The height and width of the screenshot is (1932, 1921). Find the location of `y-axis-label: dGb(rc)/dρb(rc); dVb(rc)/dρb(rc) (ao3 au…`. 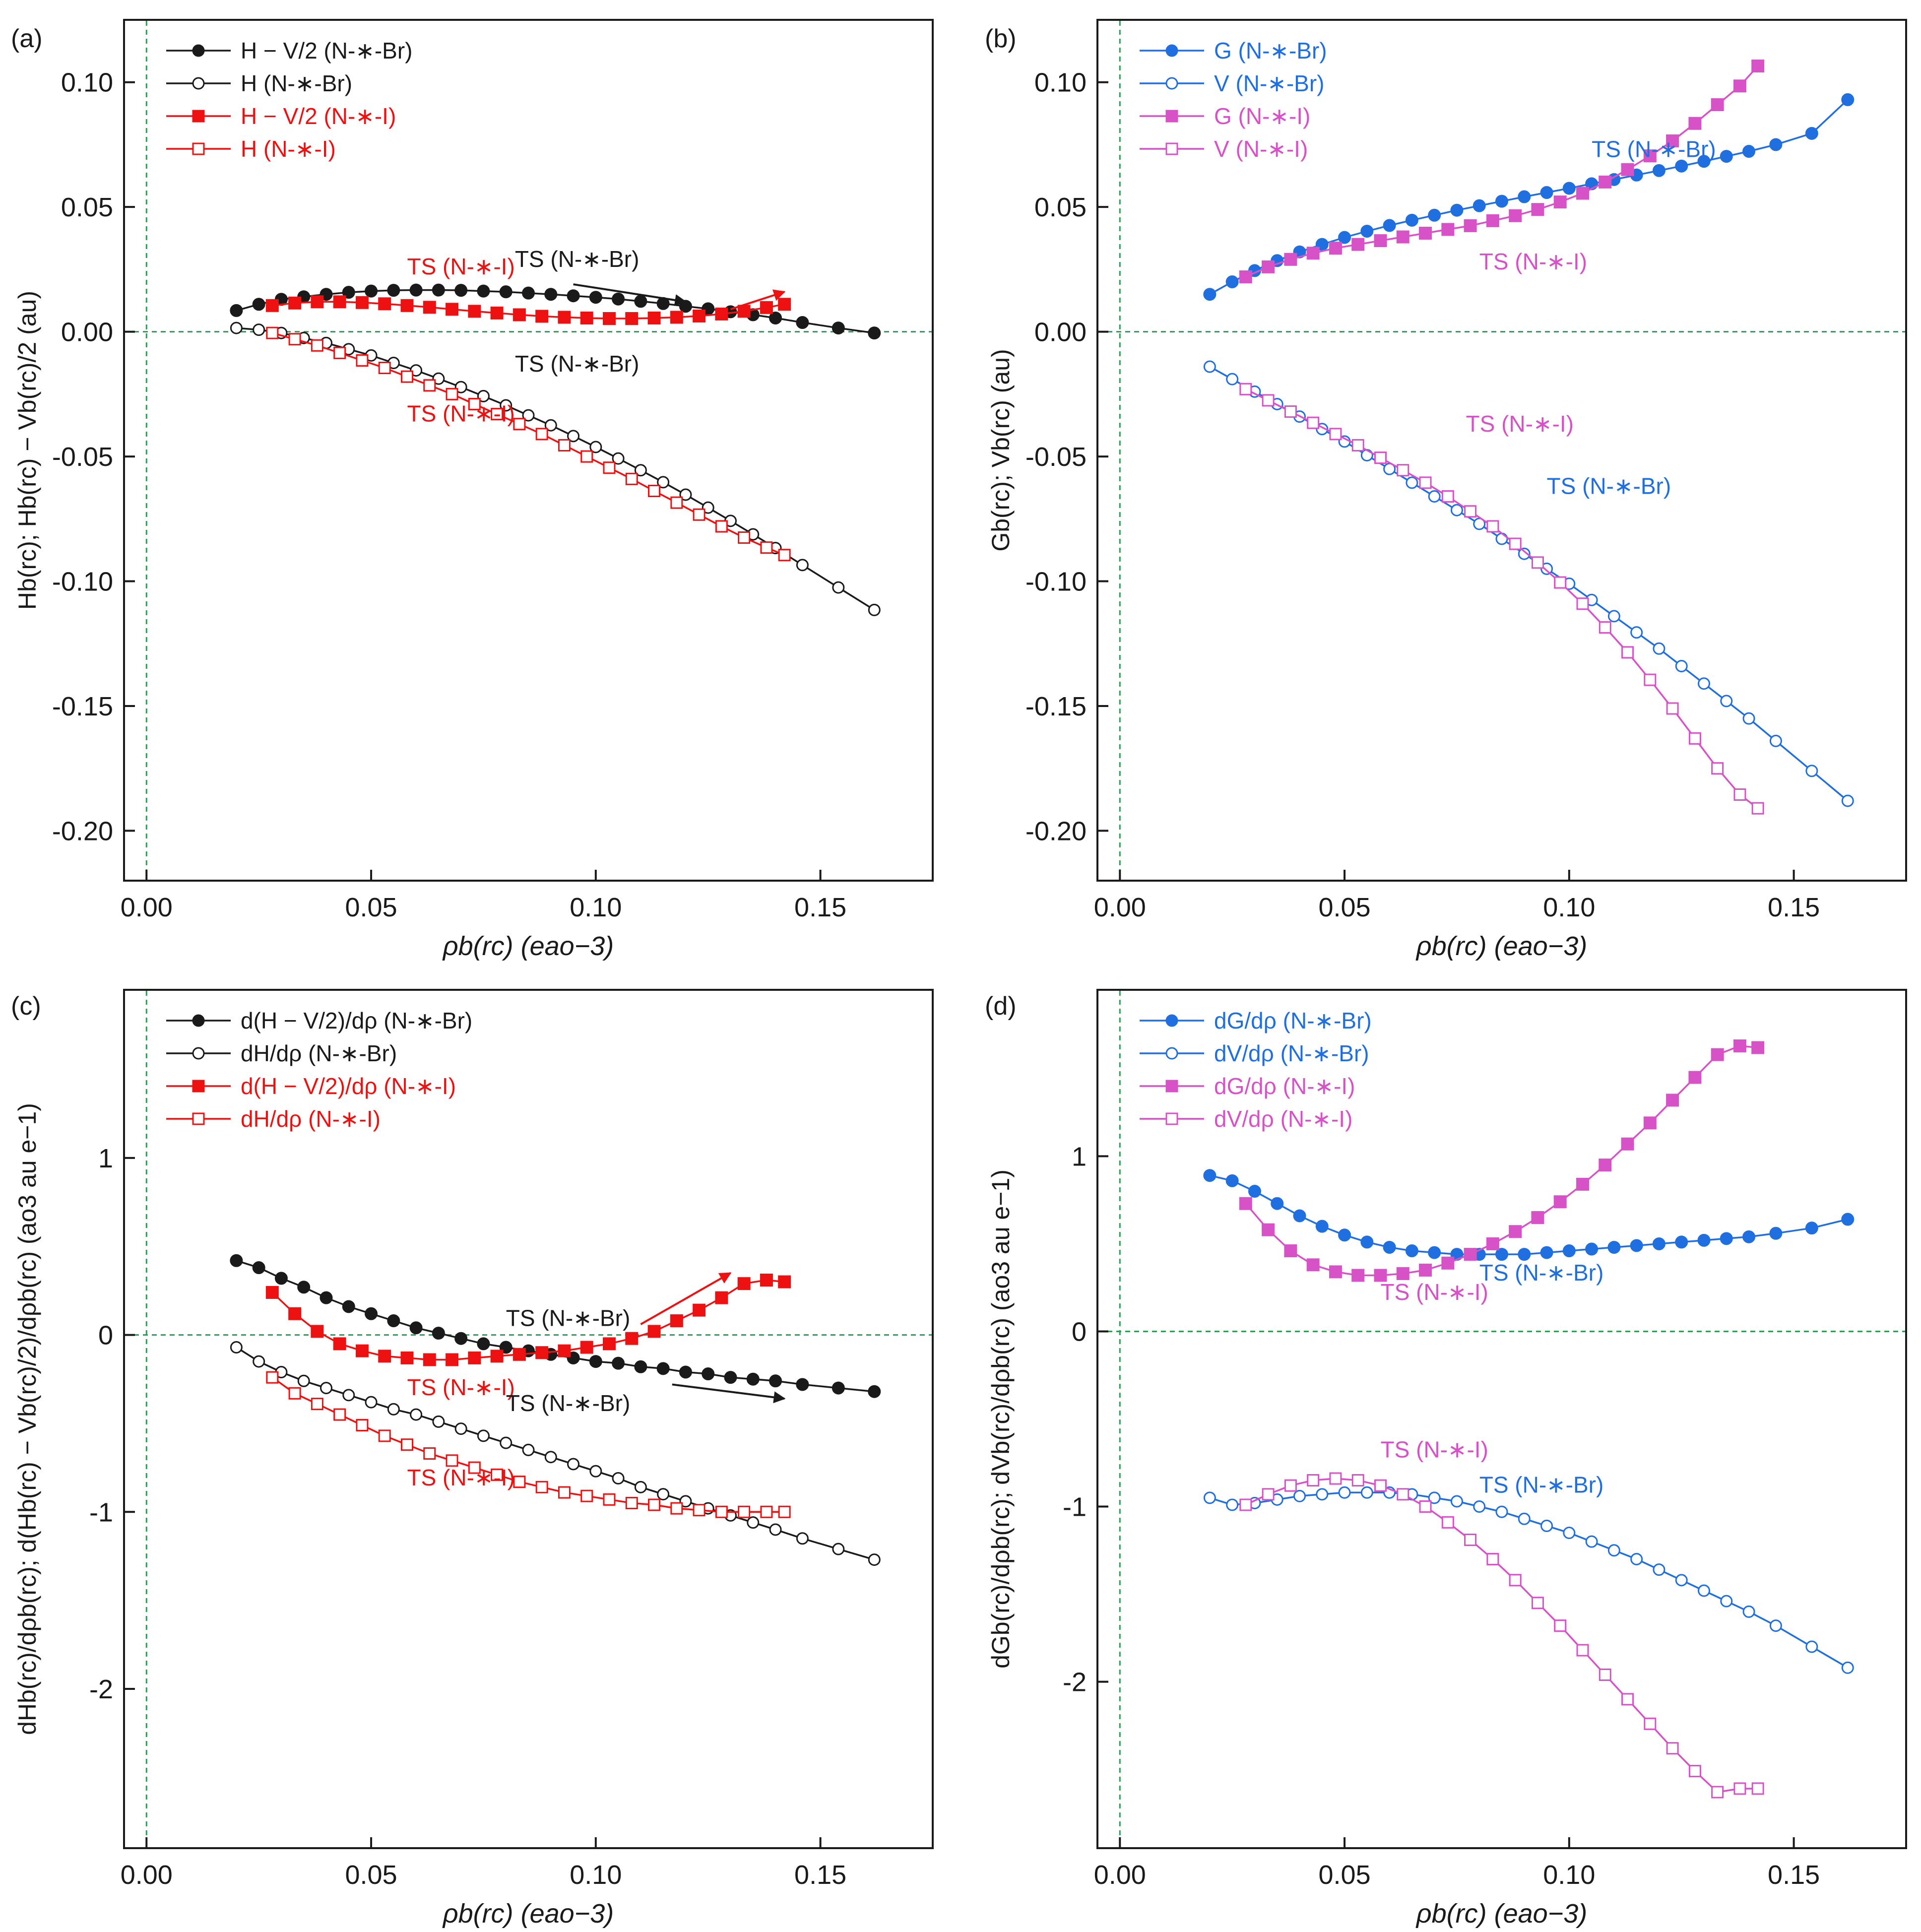

y-axis-label: dGb(rc)/dρb(rc); dVb(rc)/dρb(rc) (ao3 au… is located at coordinates (1001, 1419).